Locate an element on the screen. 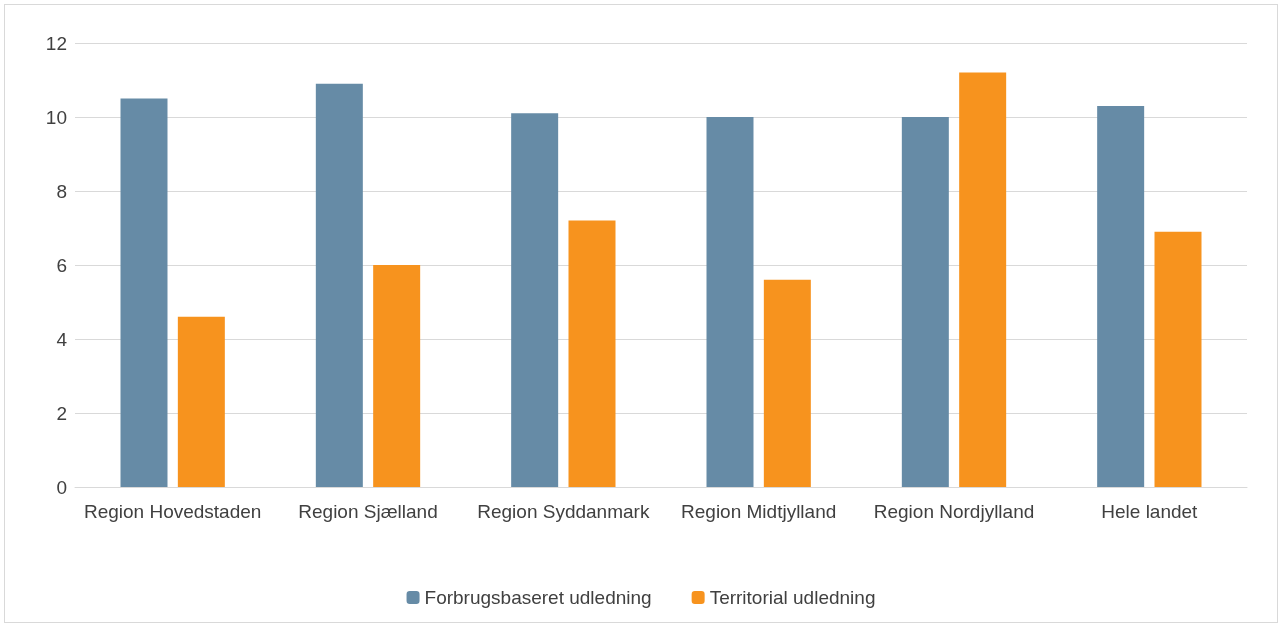 The height and width of the screenshot is (627, 1282). x-tick-label: Region Syddanmark is located at coordinates (563, 511).